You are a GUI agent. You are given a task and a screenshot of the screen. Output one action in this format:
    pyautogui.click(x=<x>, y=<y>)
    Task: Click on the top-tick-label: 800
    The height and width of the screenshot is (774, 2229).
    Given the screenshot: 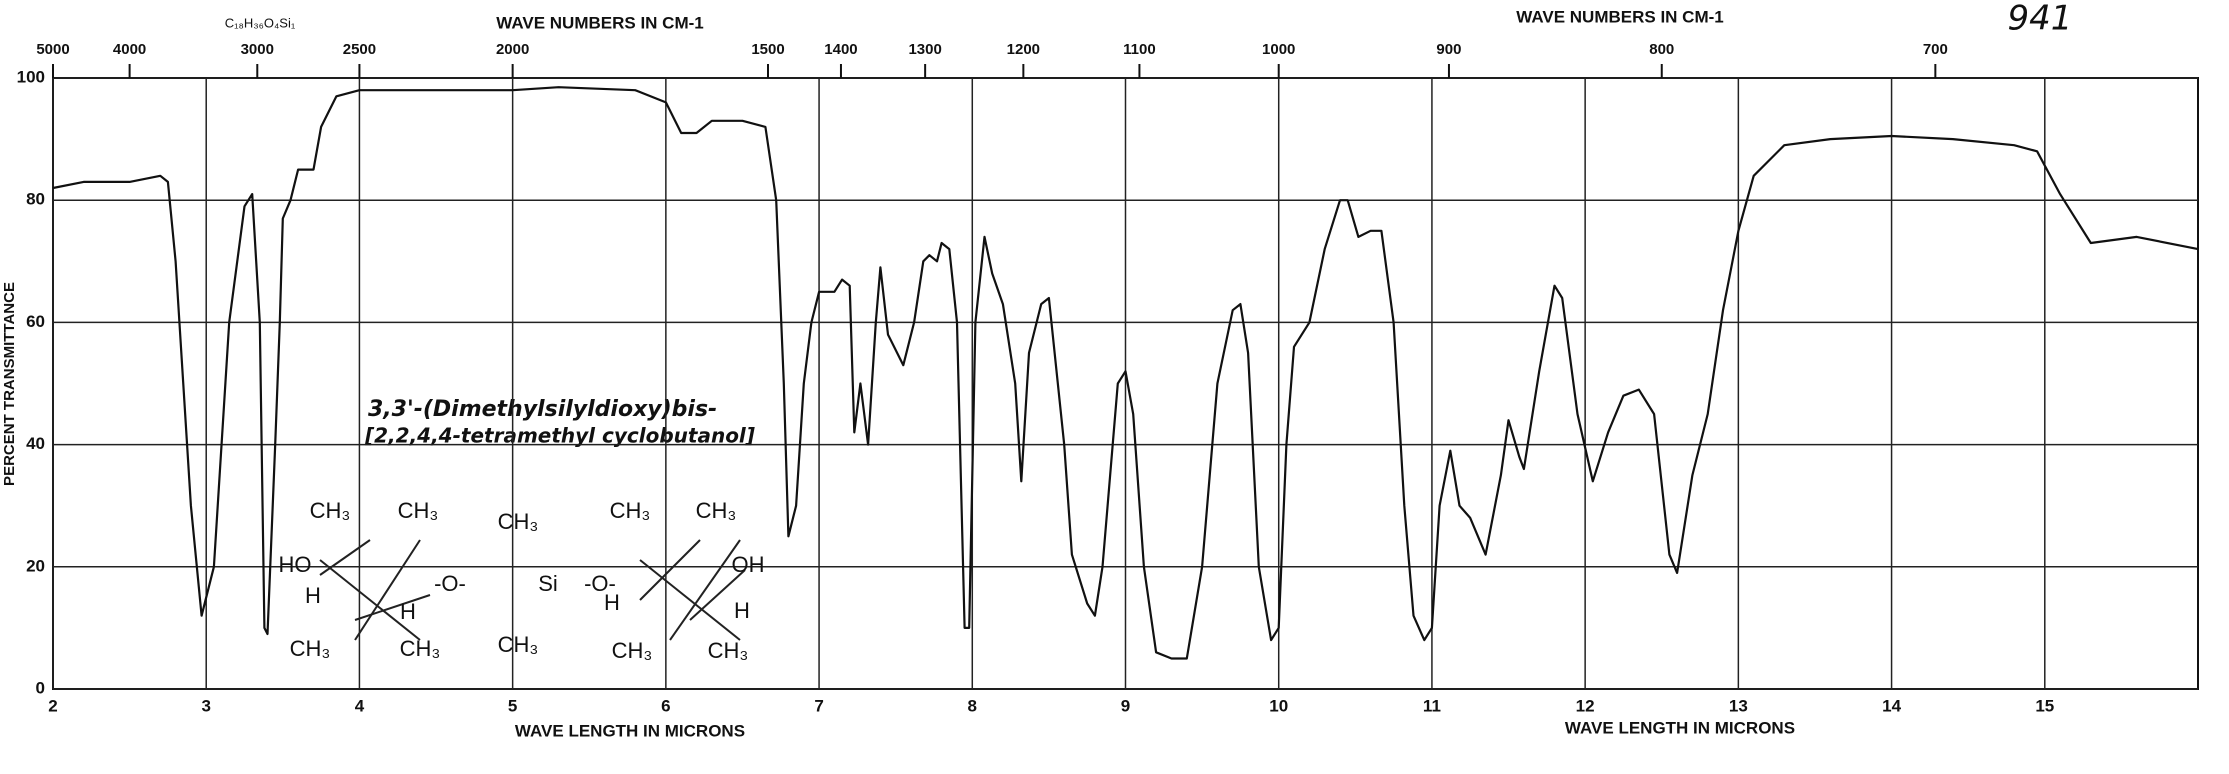 What is the action you would take?
    pyautogui.click(x=1661, y=49)
    